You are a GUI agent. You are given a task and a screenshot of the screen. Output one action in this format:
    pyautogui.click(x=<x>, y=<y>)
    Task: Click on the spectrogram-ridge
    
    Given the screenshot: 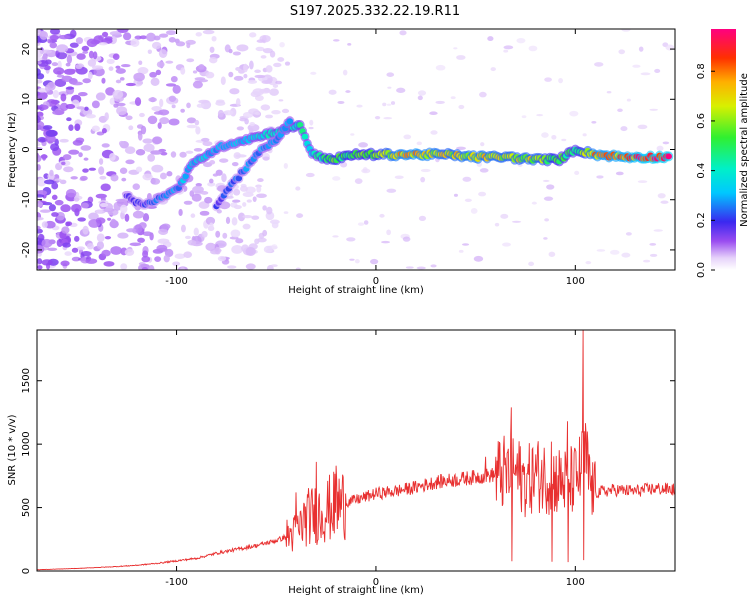 What is the action you would take?
    pyautogui.click(x=398, y=164)
    